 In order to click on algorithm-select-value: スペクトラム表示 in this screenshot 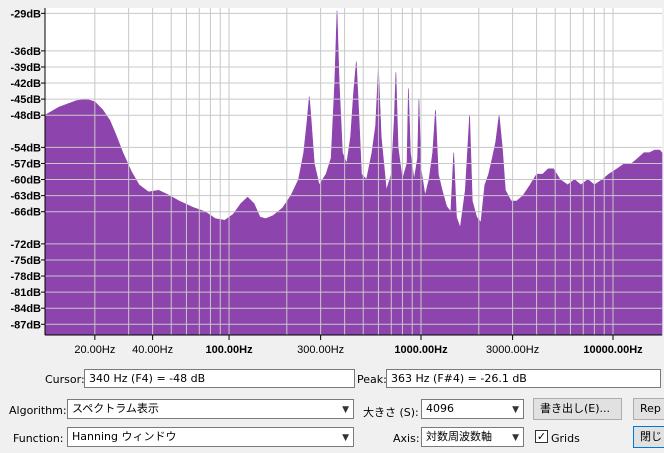, I will do `click(115, 408)`.